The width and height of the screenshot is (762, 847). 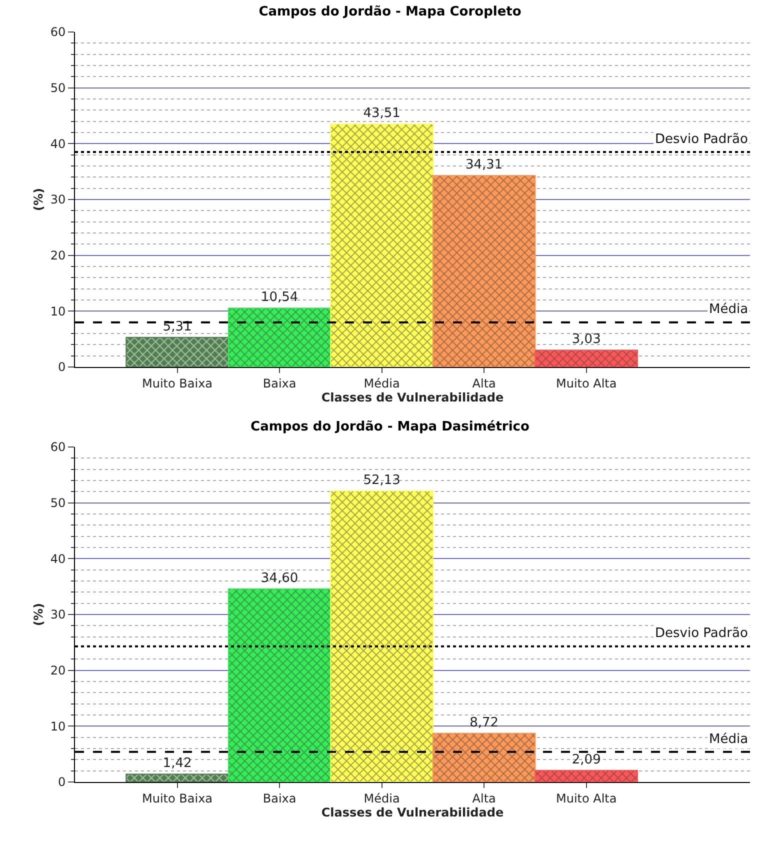 What do you see at coordinates (484, 164) in the screenshot?
I see `data-label: 34,31` at bounding box center [484, 164].